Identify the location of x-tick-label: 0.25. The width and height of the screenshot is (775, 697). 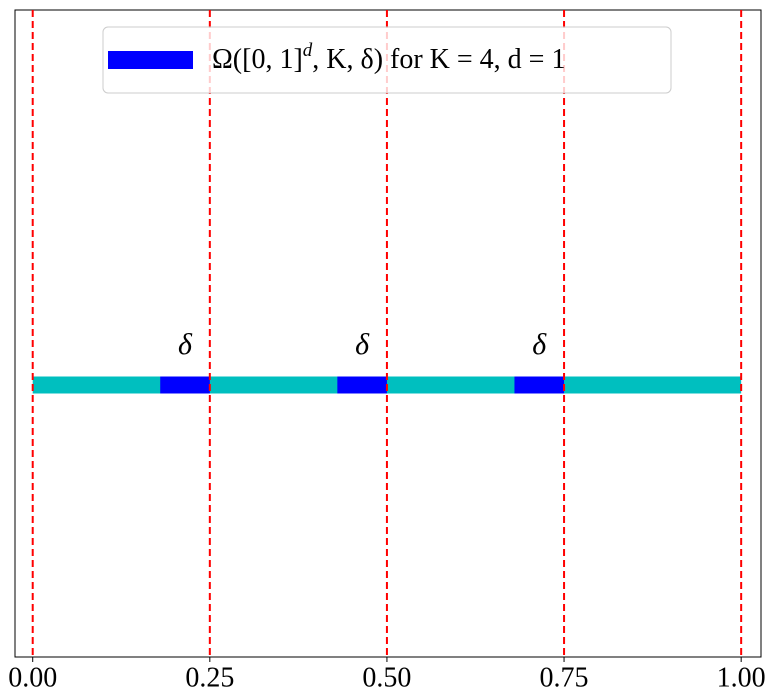
(209, 677).